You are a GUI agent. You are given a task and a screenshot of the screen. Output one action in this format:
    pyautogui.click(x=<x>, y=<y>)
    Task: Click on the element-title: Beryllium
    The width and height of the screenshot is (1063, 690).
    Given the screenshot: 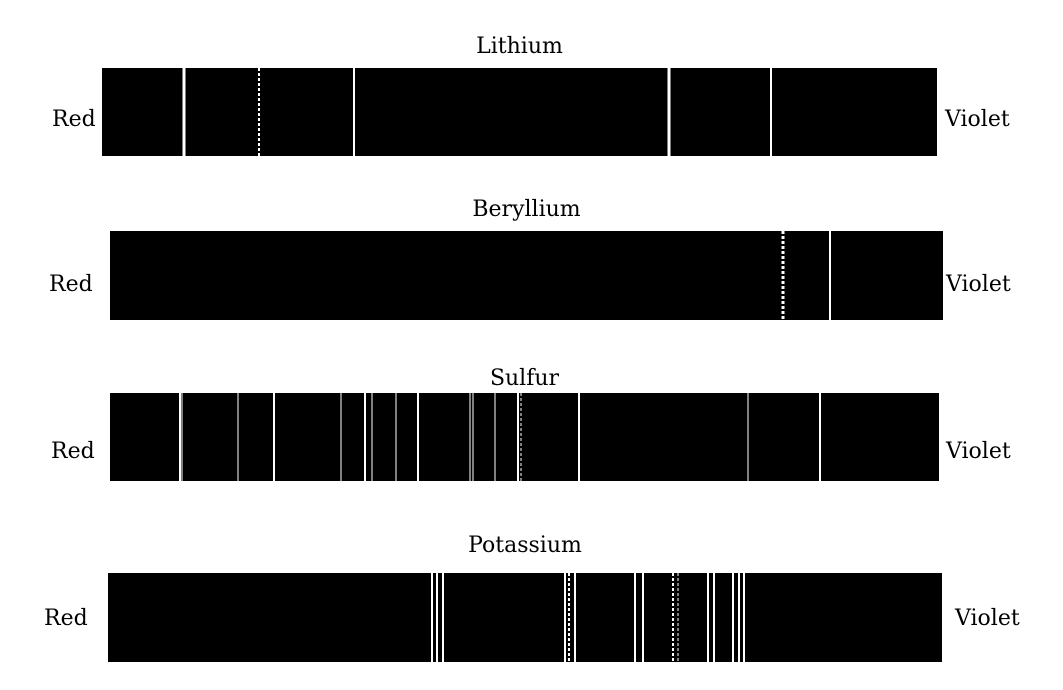 What is the action you would take?
    pyautogui.click(x=526, y=209)
    